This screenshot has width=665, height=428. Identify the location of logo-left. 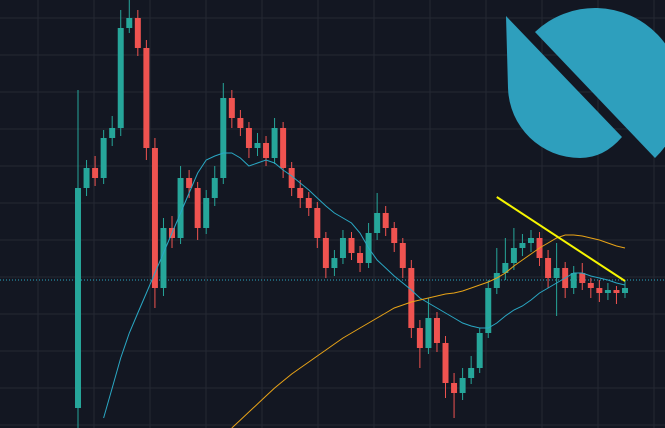
(564, 87).